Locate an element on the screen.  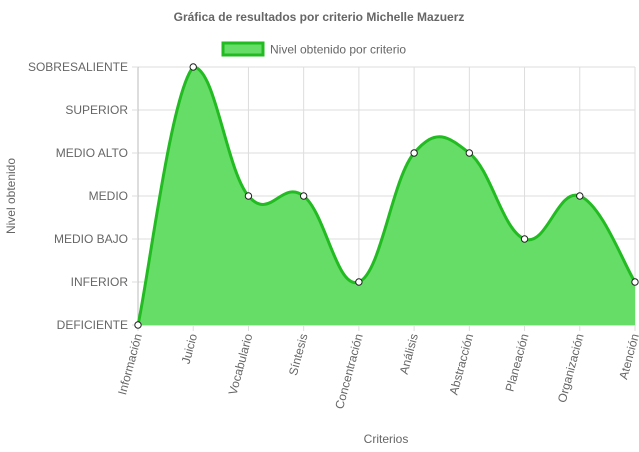
y-tick-label: SOBRESALIENTE is located at coordinates (78, 67).